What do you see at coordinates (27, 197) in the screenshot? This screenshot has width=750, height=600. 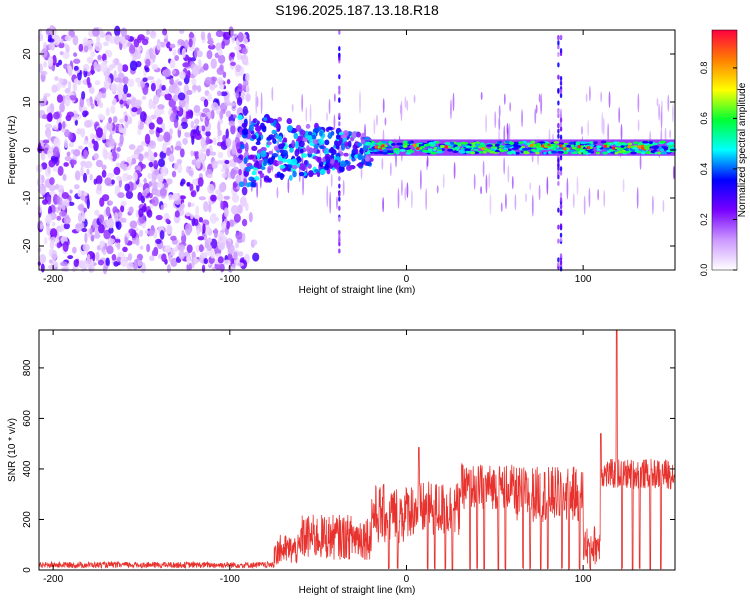 I see `y-tick-label: -10` at bounding box center [27, 197].